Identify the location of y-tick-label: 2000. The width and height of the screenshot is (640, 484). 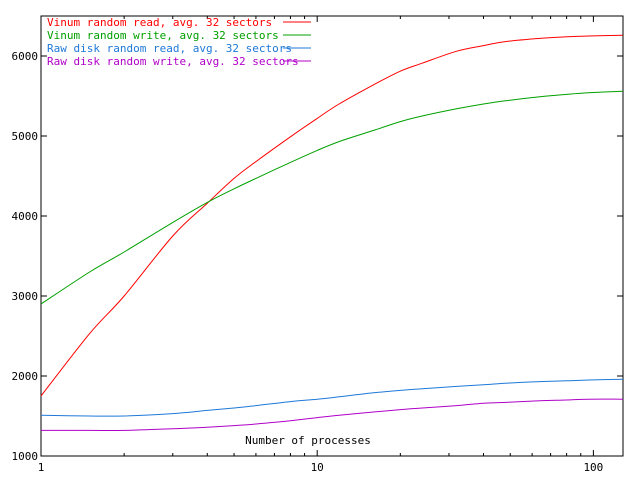
(25, 376).